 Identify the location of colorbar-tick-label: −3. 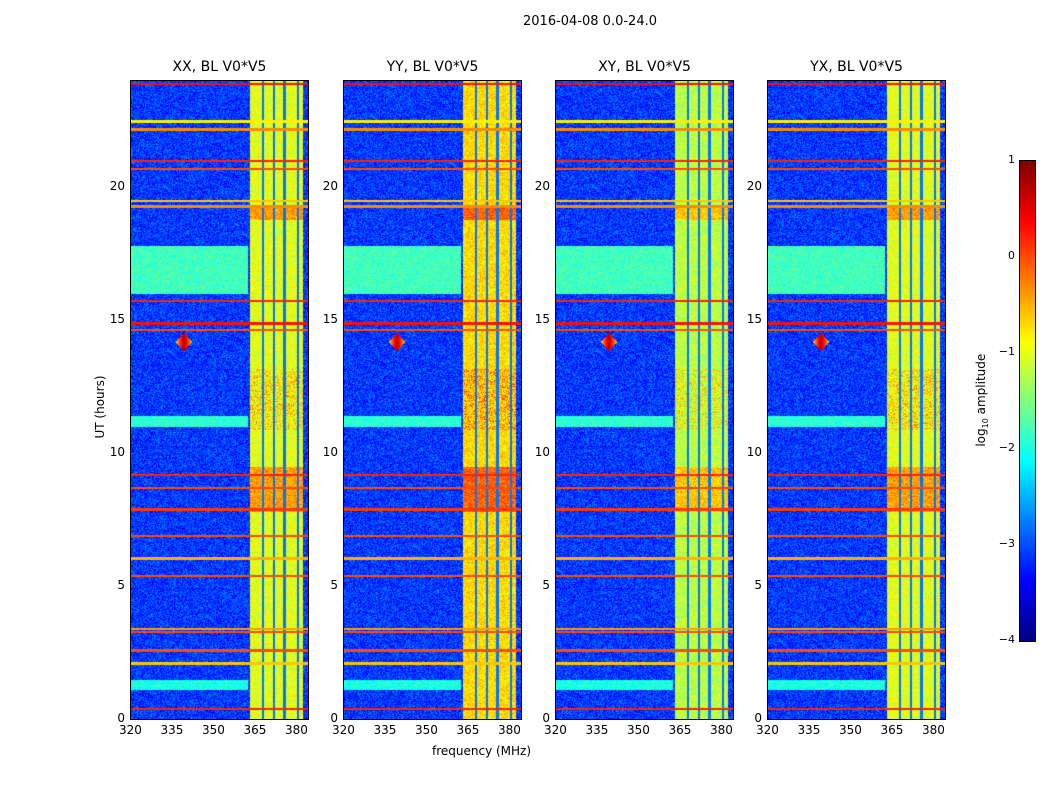
(1006, 543).